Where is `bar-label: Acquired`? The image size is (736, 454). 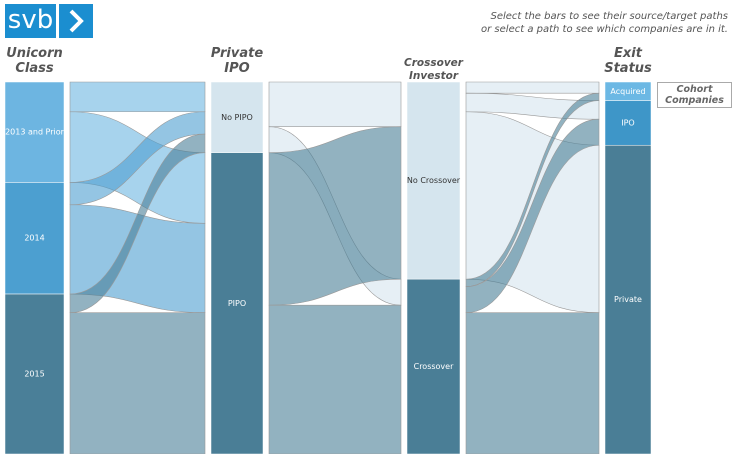 bar-label: Acquired is located at coordinates (627, 91).